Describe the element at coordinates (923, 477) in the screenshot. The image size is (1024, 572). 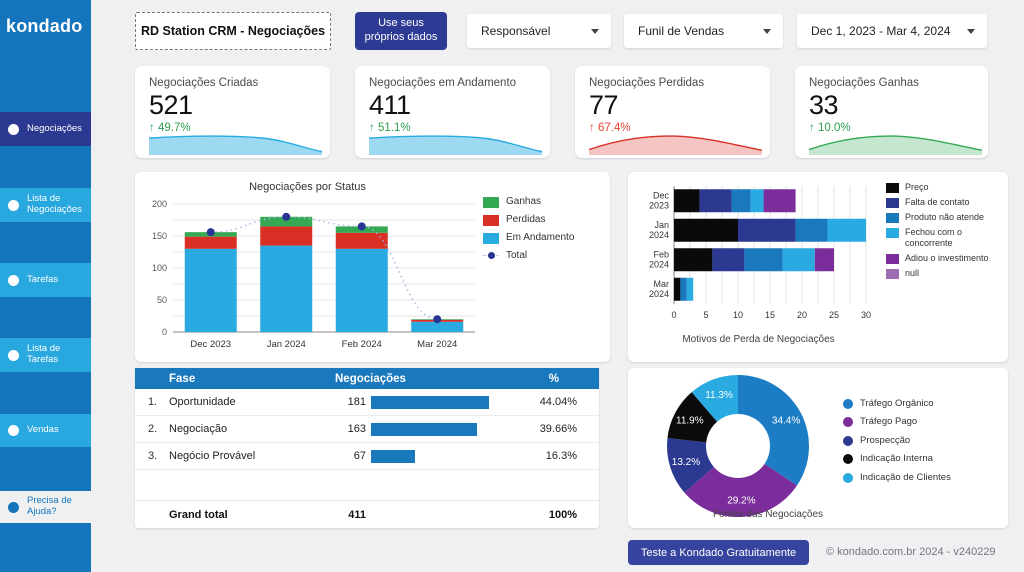
I see `legend-item: Indicação de Clientes` at that location.